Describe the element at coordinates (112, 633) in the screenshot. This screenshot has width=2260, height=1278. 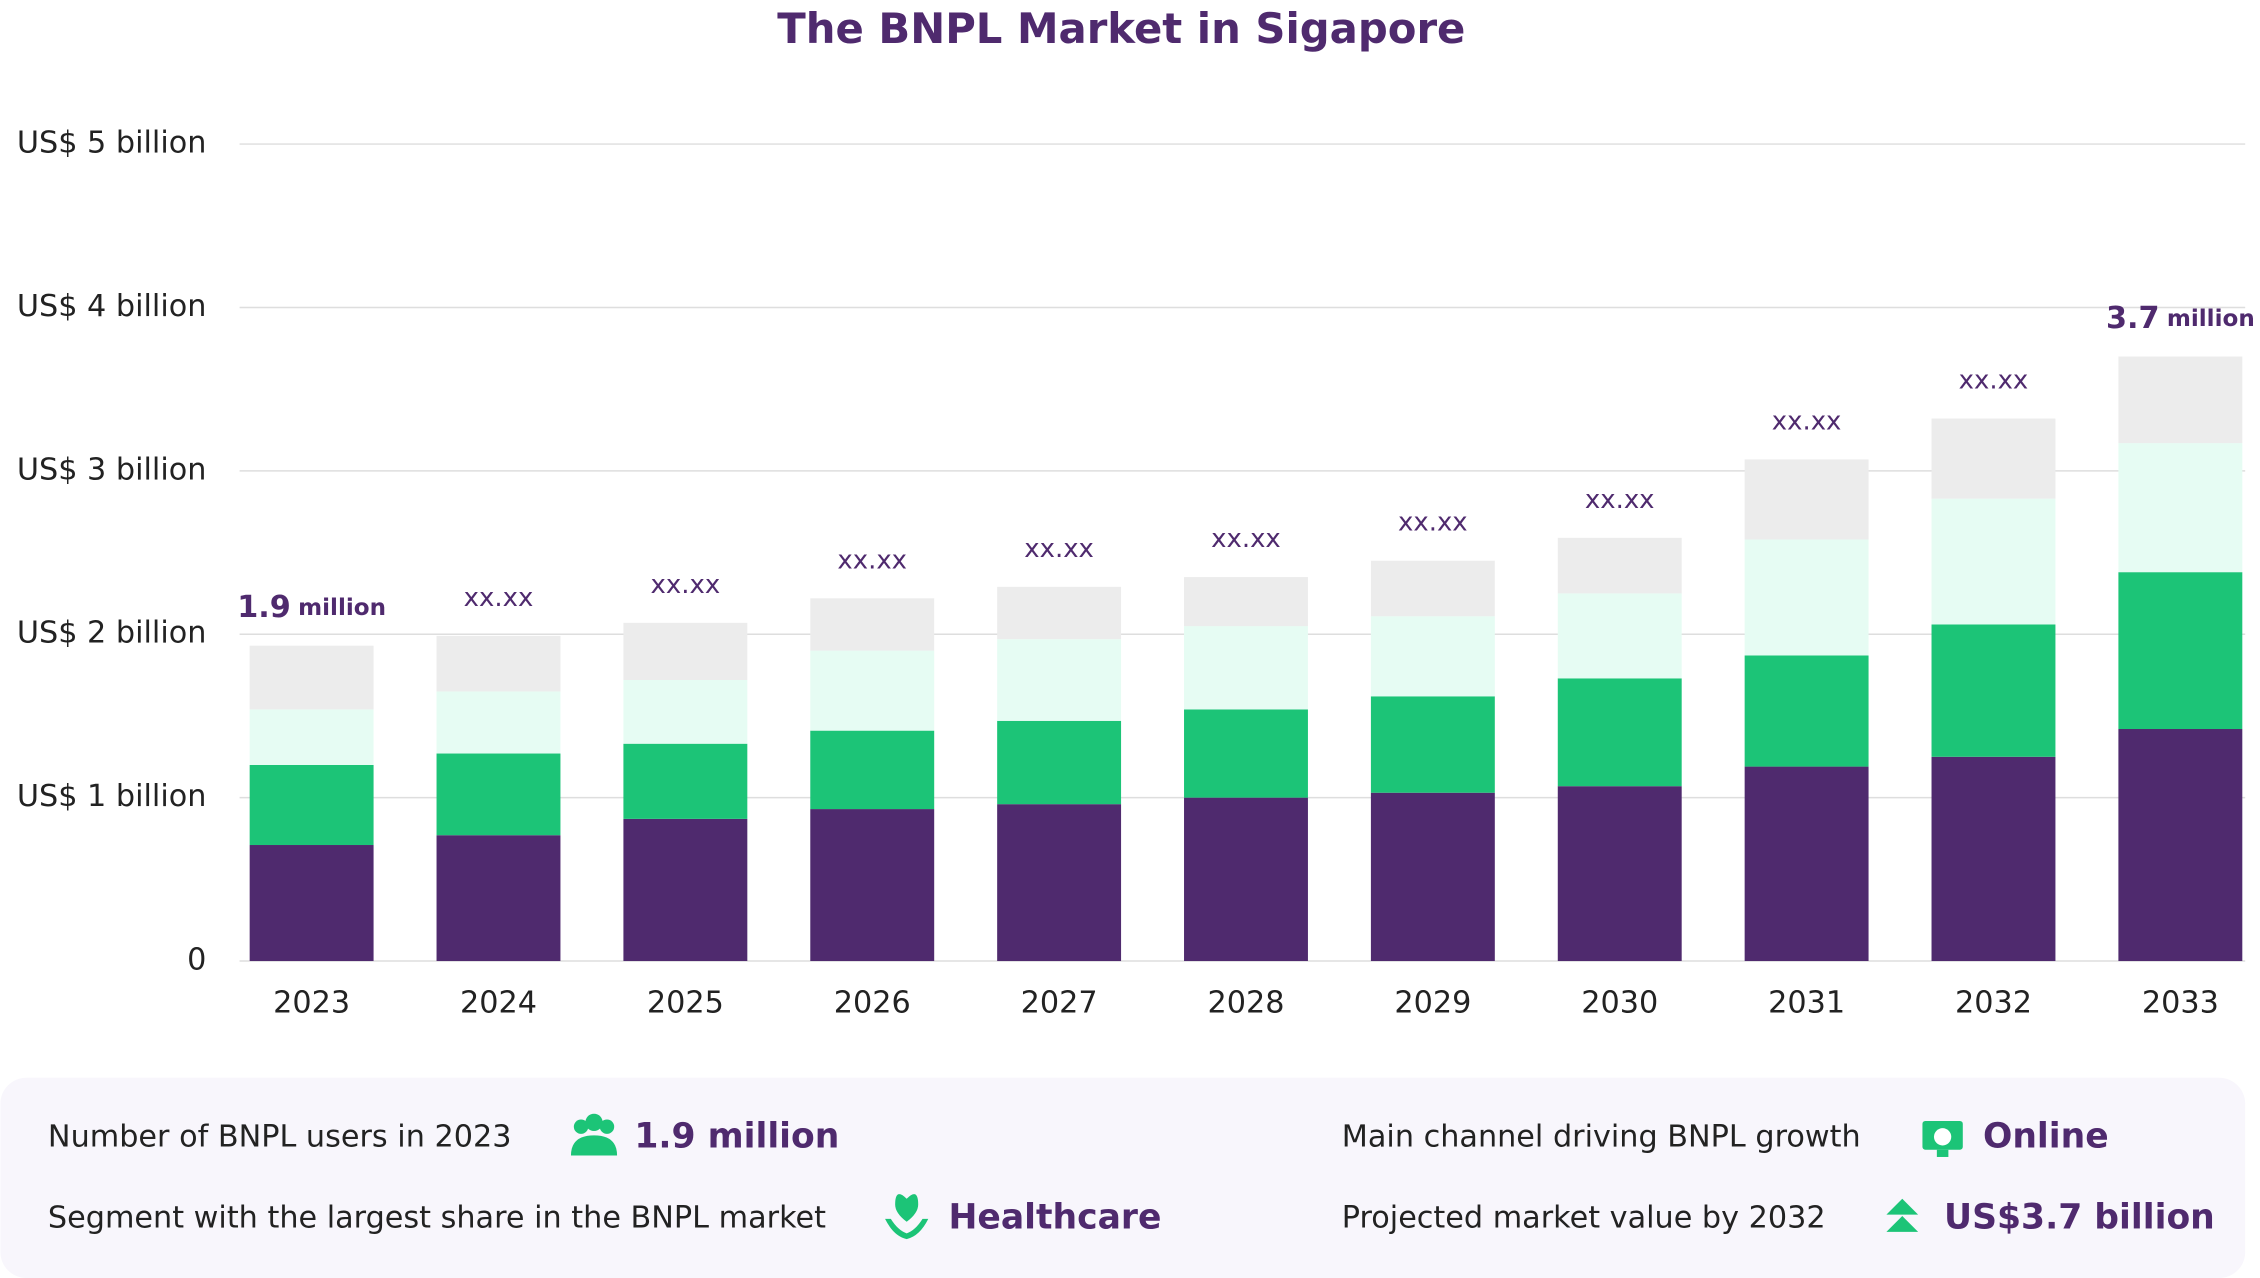
I see `y-tick-label: US$ 2 billion` at that location.